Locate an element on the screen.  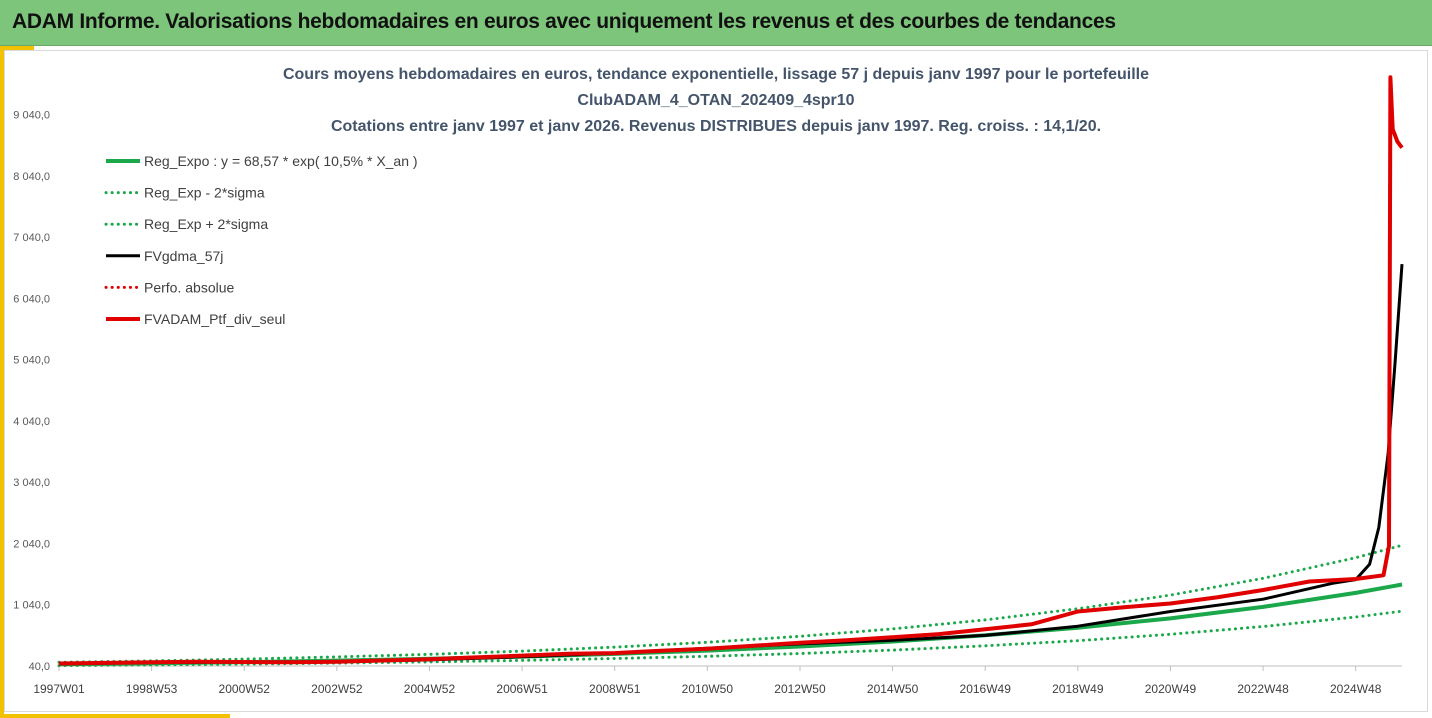
y-tick-label: 4 040,0 is located at coordinates (31, 422).